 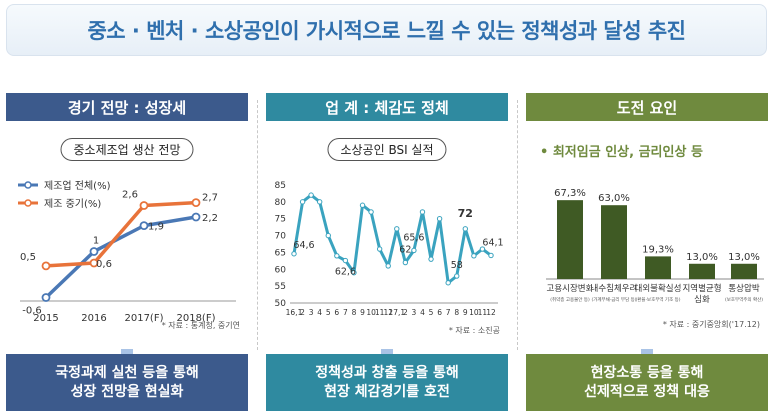 What do you see at coordinates (405, 250) in the screenshot?
I see `data-label: 62` at bounding box center [405, 250].